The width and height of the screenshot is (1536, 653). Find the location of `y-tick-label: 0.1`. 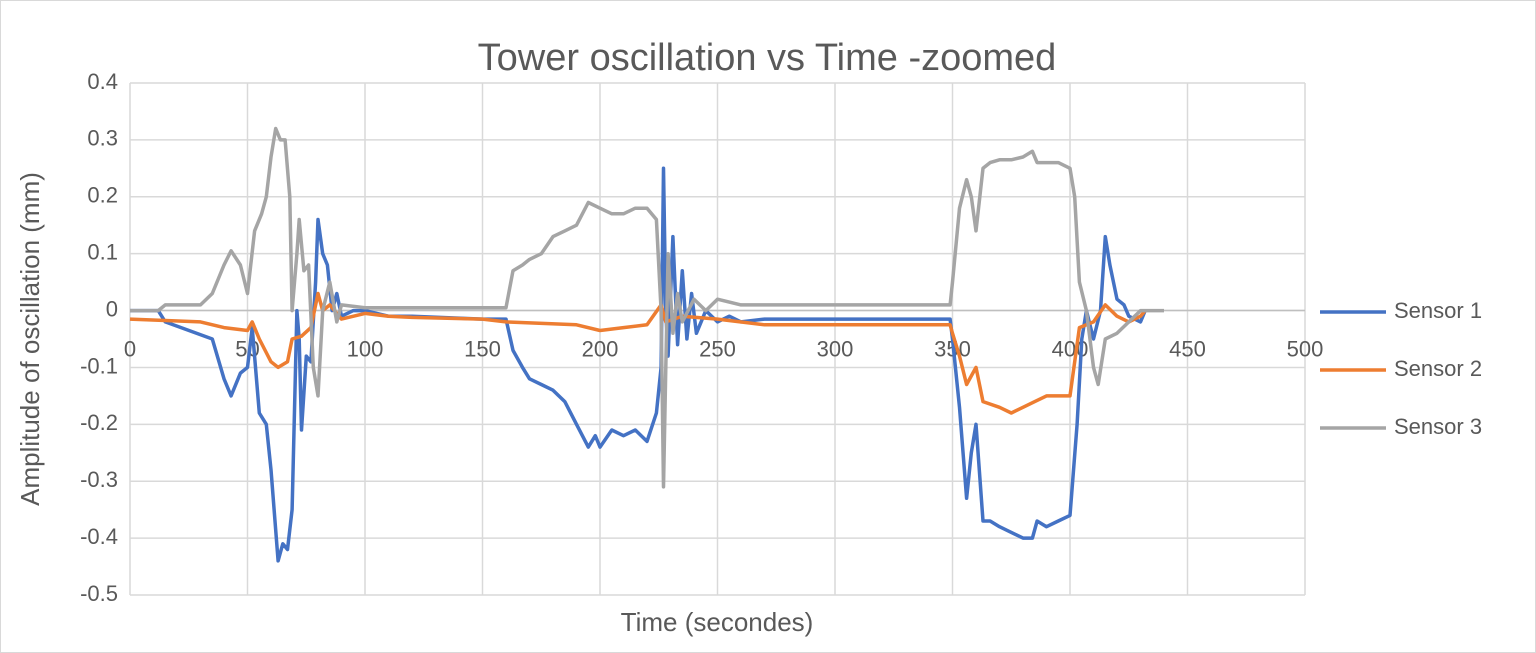

y-tick-label: 0.1 is located at coordinates (102, 251).